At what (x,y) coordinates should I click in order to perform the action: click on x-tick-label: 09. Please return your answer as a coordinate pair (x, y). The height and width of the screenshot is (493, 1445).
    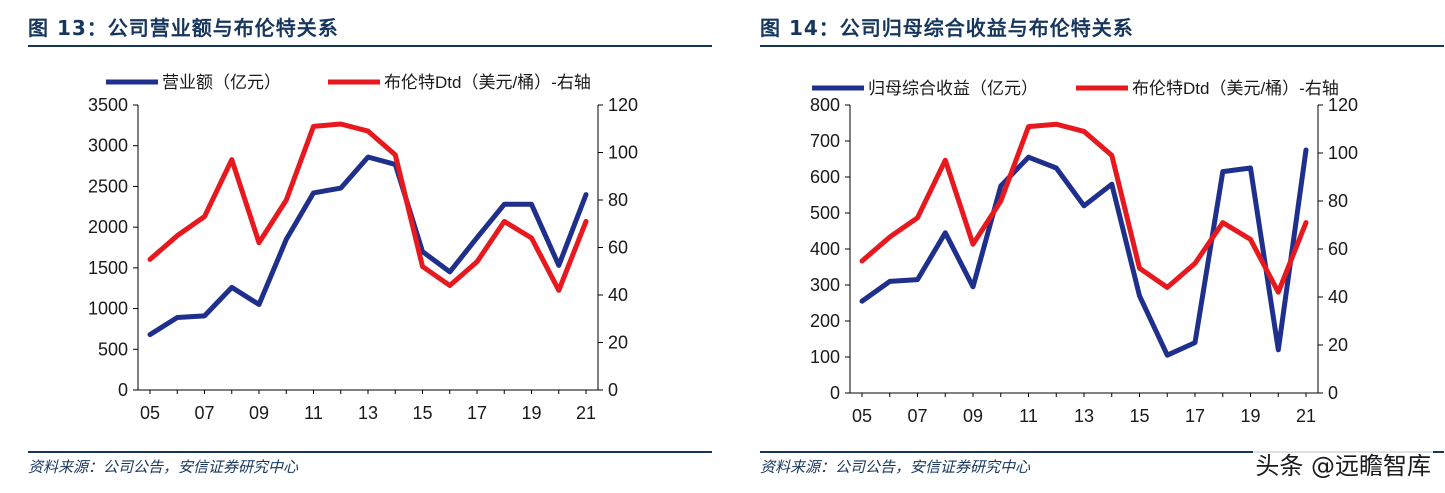
    Looking at the image, I should click on (259, 413).